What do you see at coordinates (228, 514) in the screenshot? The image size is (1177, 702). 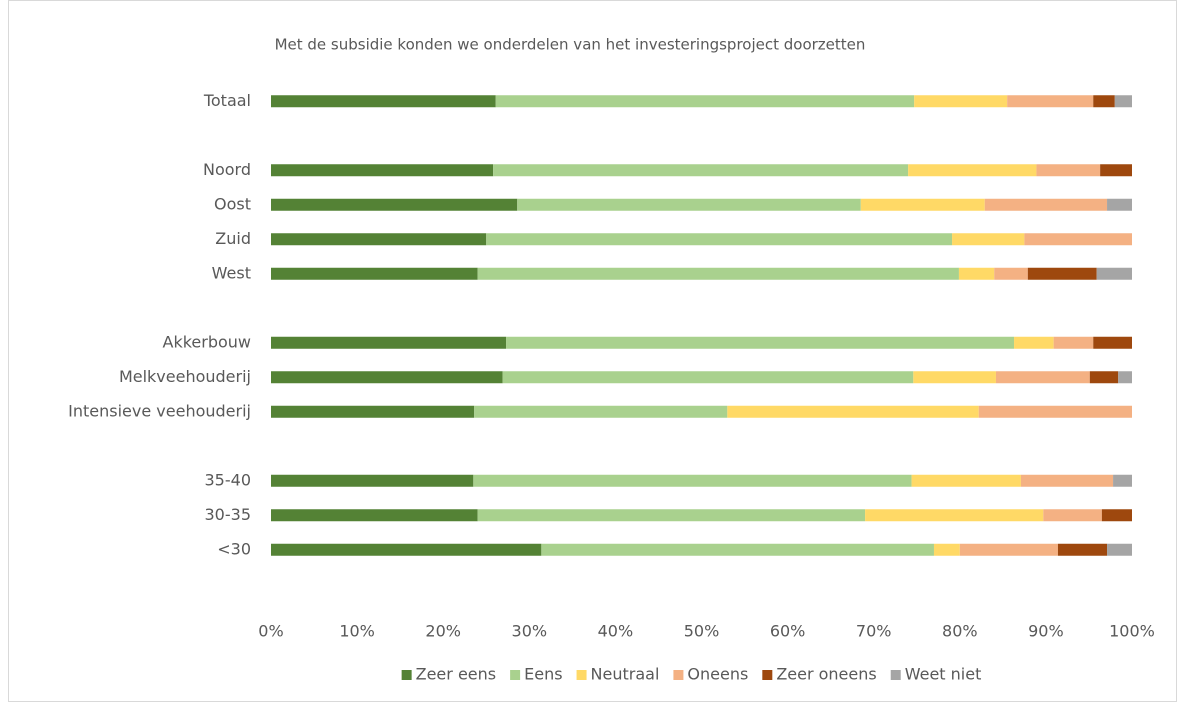 I see `y-tick-label: 30-35` at bounding box center [228, 514].